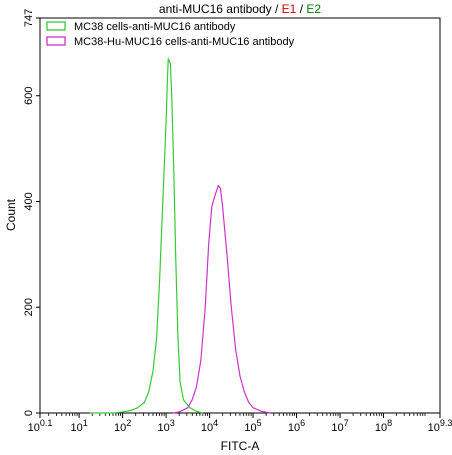 This screenshot has height=455, width=452. I want to click on x-tick-exp: 8, so click(389, 423).